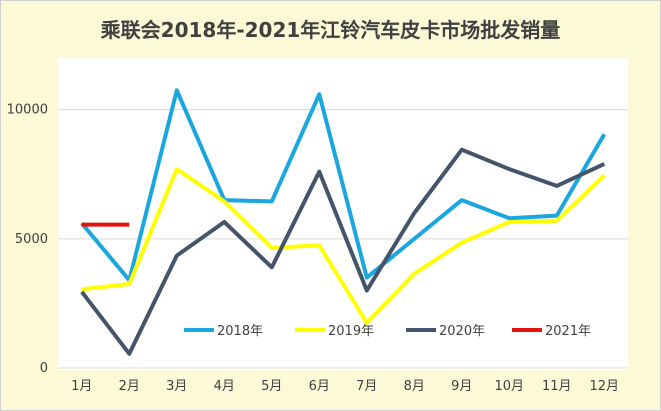 Image resolution: width=661 pixels, height=411 pixels. I want to click on y-tick-label: 5000, so click(31, 239).